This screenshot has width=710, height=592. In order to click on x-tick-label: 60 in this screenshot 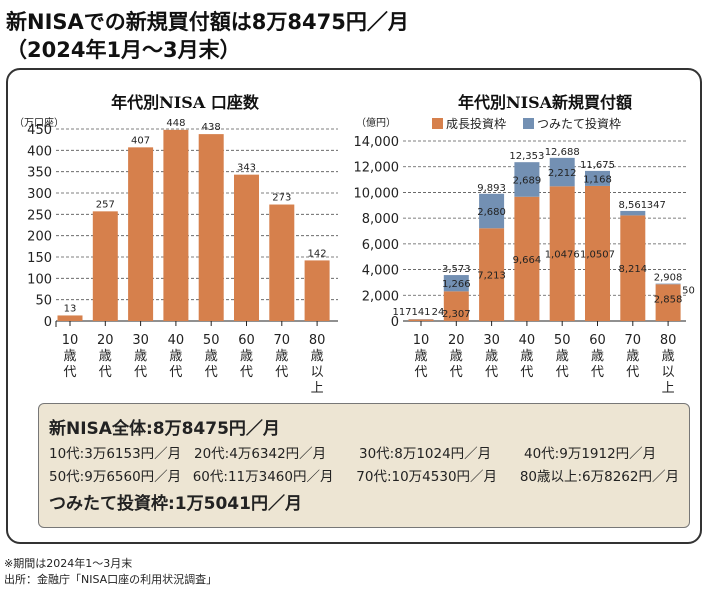, I will do `click(597, 340)`.